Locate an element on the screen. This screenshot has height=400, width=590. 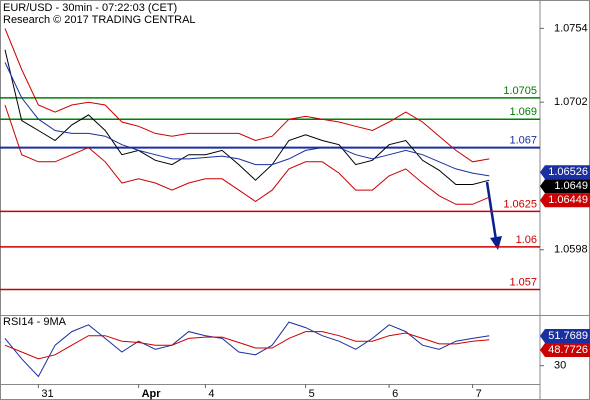
level-label: 1.0625 is located at coordinates (520, 204).